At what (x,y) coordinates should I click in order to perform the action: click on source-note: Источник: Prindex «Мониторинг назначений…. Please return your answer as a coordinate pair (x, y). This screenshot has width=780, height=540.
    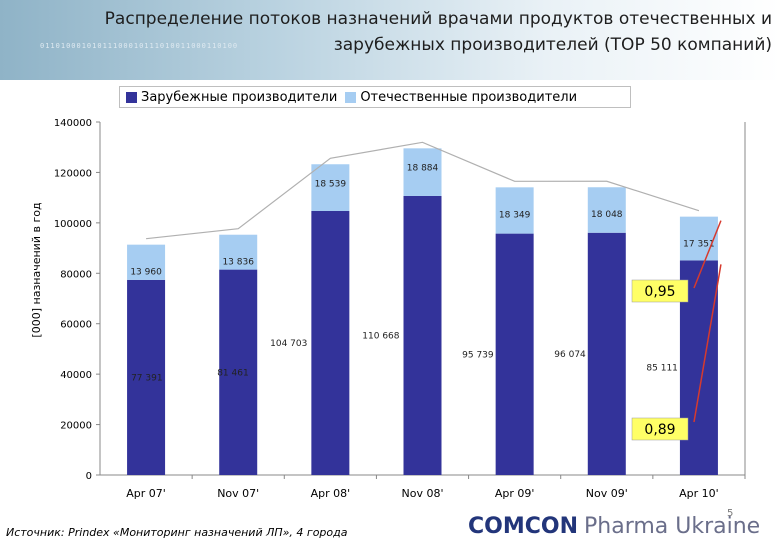
    Looking at the image, I should click on (177, 532).